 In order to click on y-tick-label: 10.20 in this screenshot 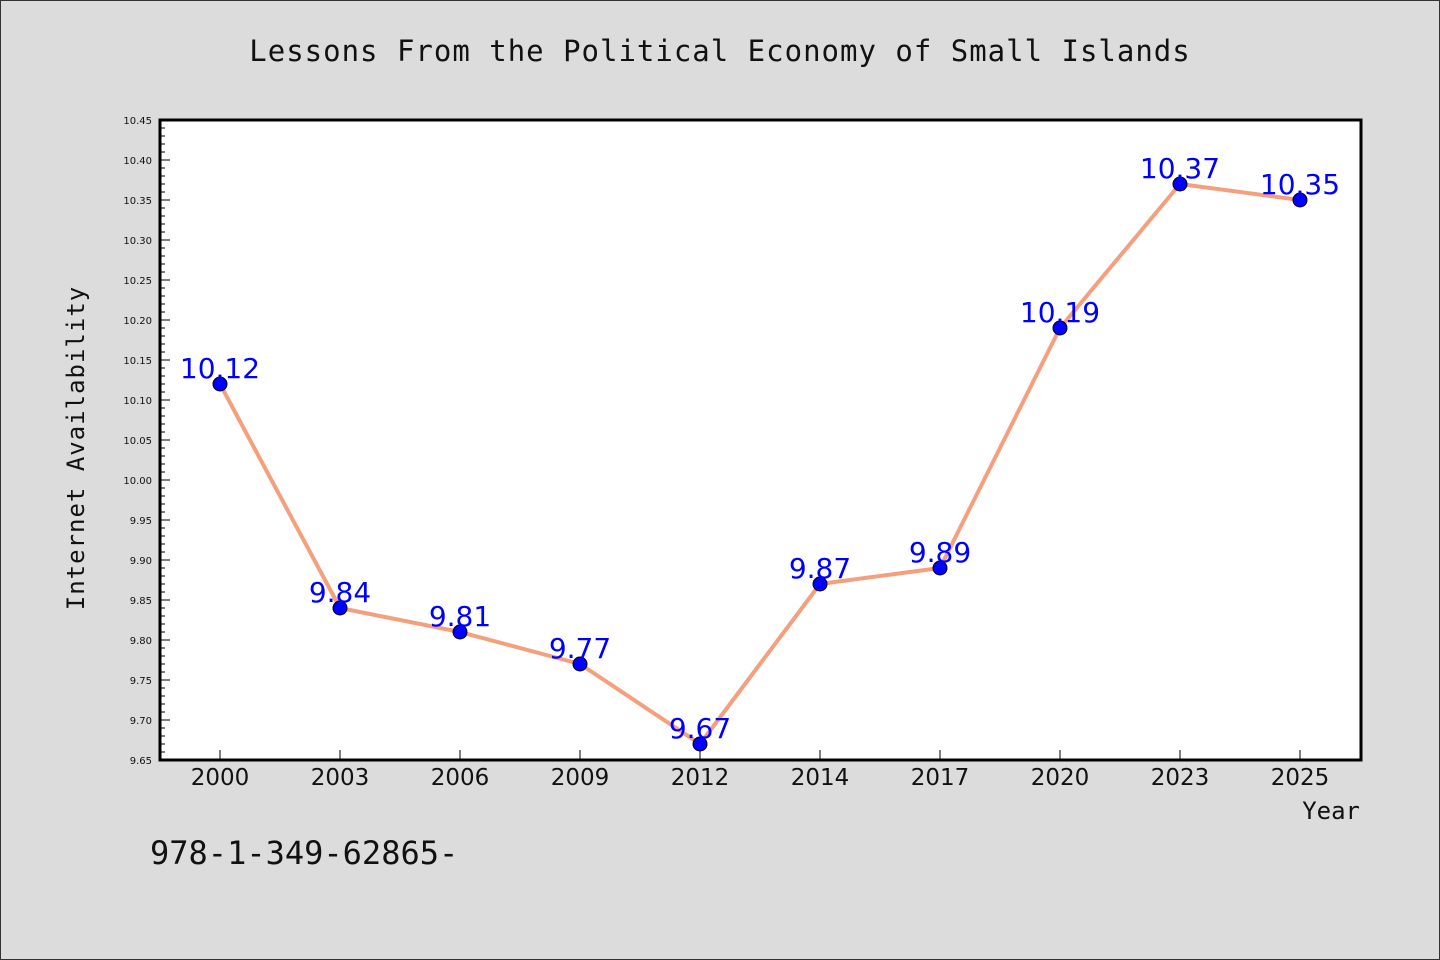, I will do `click(137, 321)`.